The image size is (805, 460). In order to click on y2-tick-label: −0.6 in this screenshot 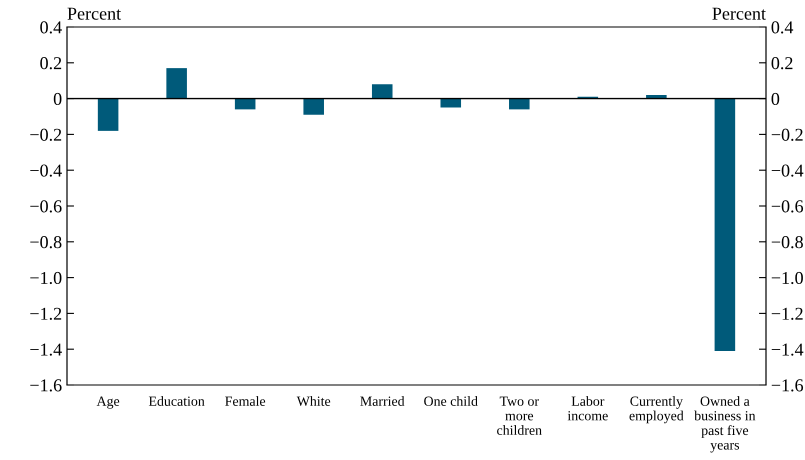, I will do `click(788, 206)`.